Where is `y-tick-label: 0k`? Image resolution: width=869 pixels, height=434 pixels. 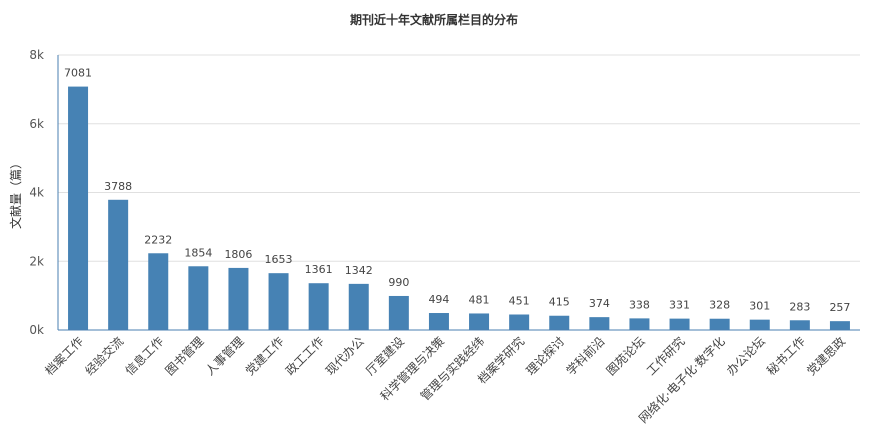 y-tick-label: 0k is located at coordinates (36, 330).